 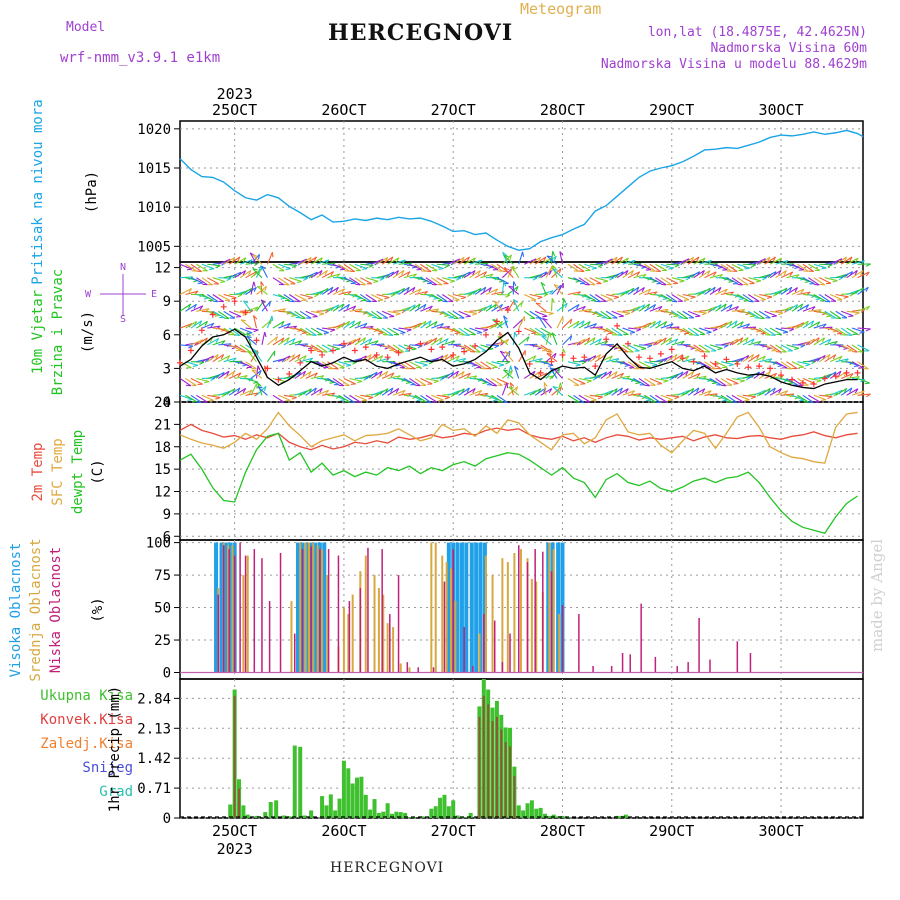 I want to click on cloud-high-bar, so click(x=225, y=607).